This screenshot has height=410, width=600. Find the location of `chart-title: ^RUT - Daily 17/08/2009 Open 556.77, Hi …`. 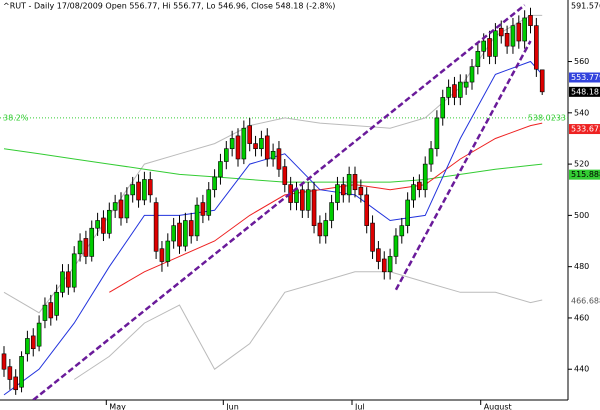

chart-title: ^RUT - Daily 17/08/2009 Open 556.77, Hi … is located at coordinates (169, 6).